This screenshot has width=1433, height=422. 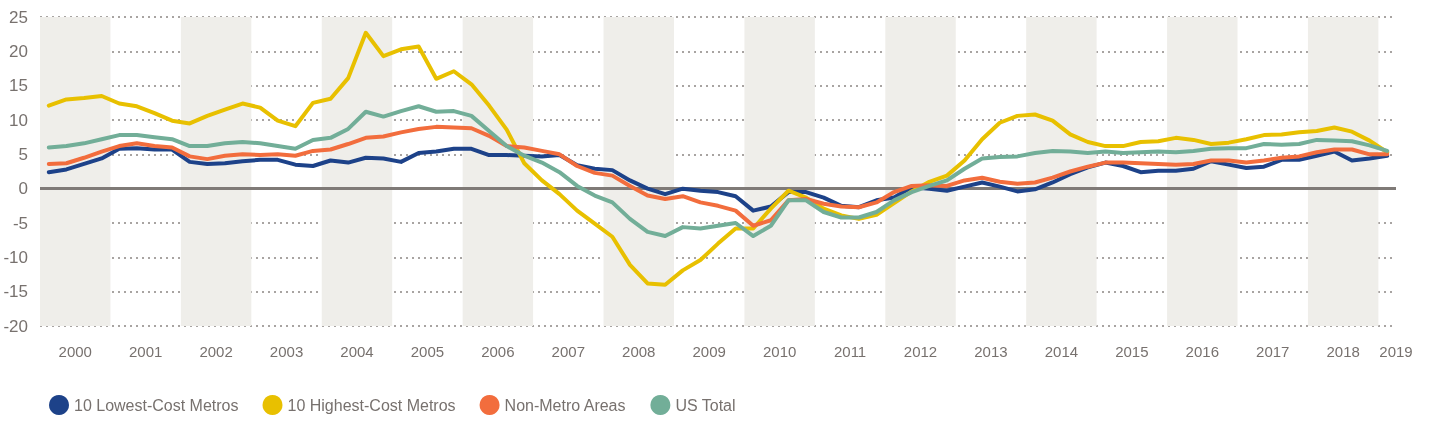 What do you see at coordinates (156, 405) in the screenshot?
I see `legend-label: 10 Lowest-Cost Metros` at bounding box center [156, 405].